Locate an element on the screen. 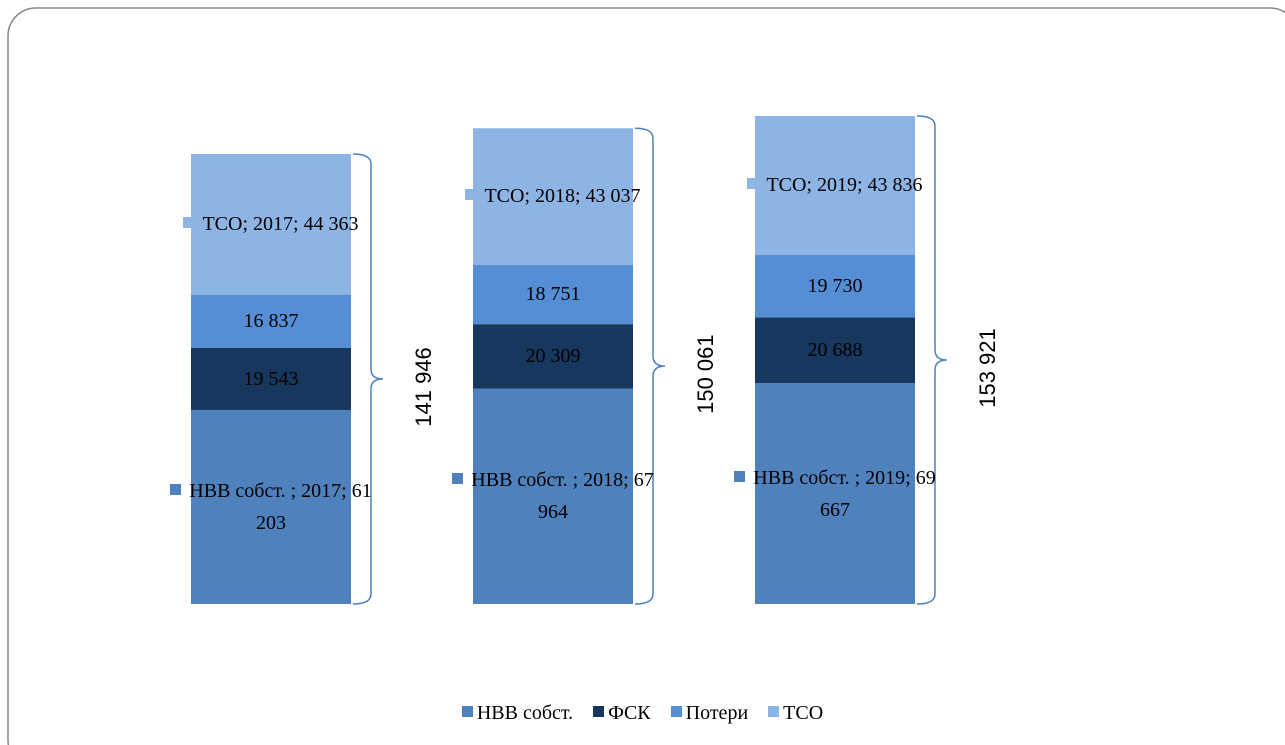 This screenshot has width=1285, height=745. data-label-text: ТСО; 2019; 43 836 is located at coordinates (844, 185).